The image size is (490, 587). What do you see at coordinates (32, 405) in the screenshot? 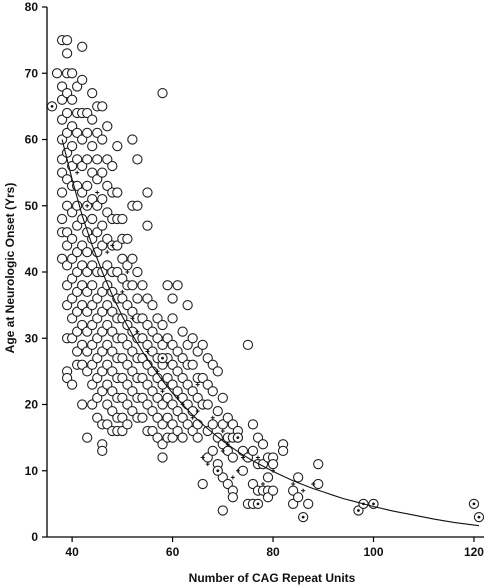
I see `y-tick-label: 20` at bounding box center [32, 405].